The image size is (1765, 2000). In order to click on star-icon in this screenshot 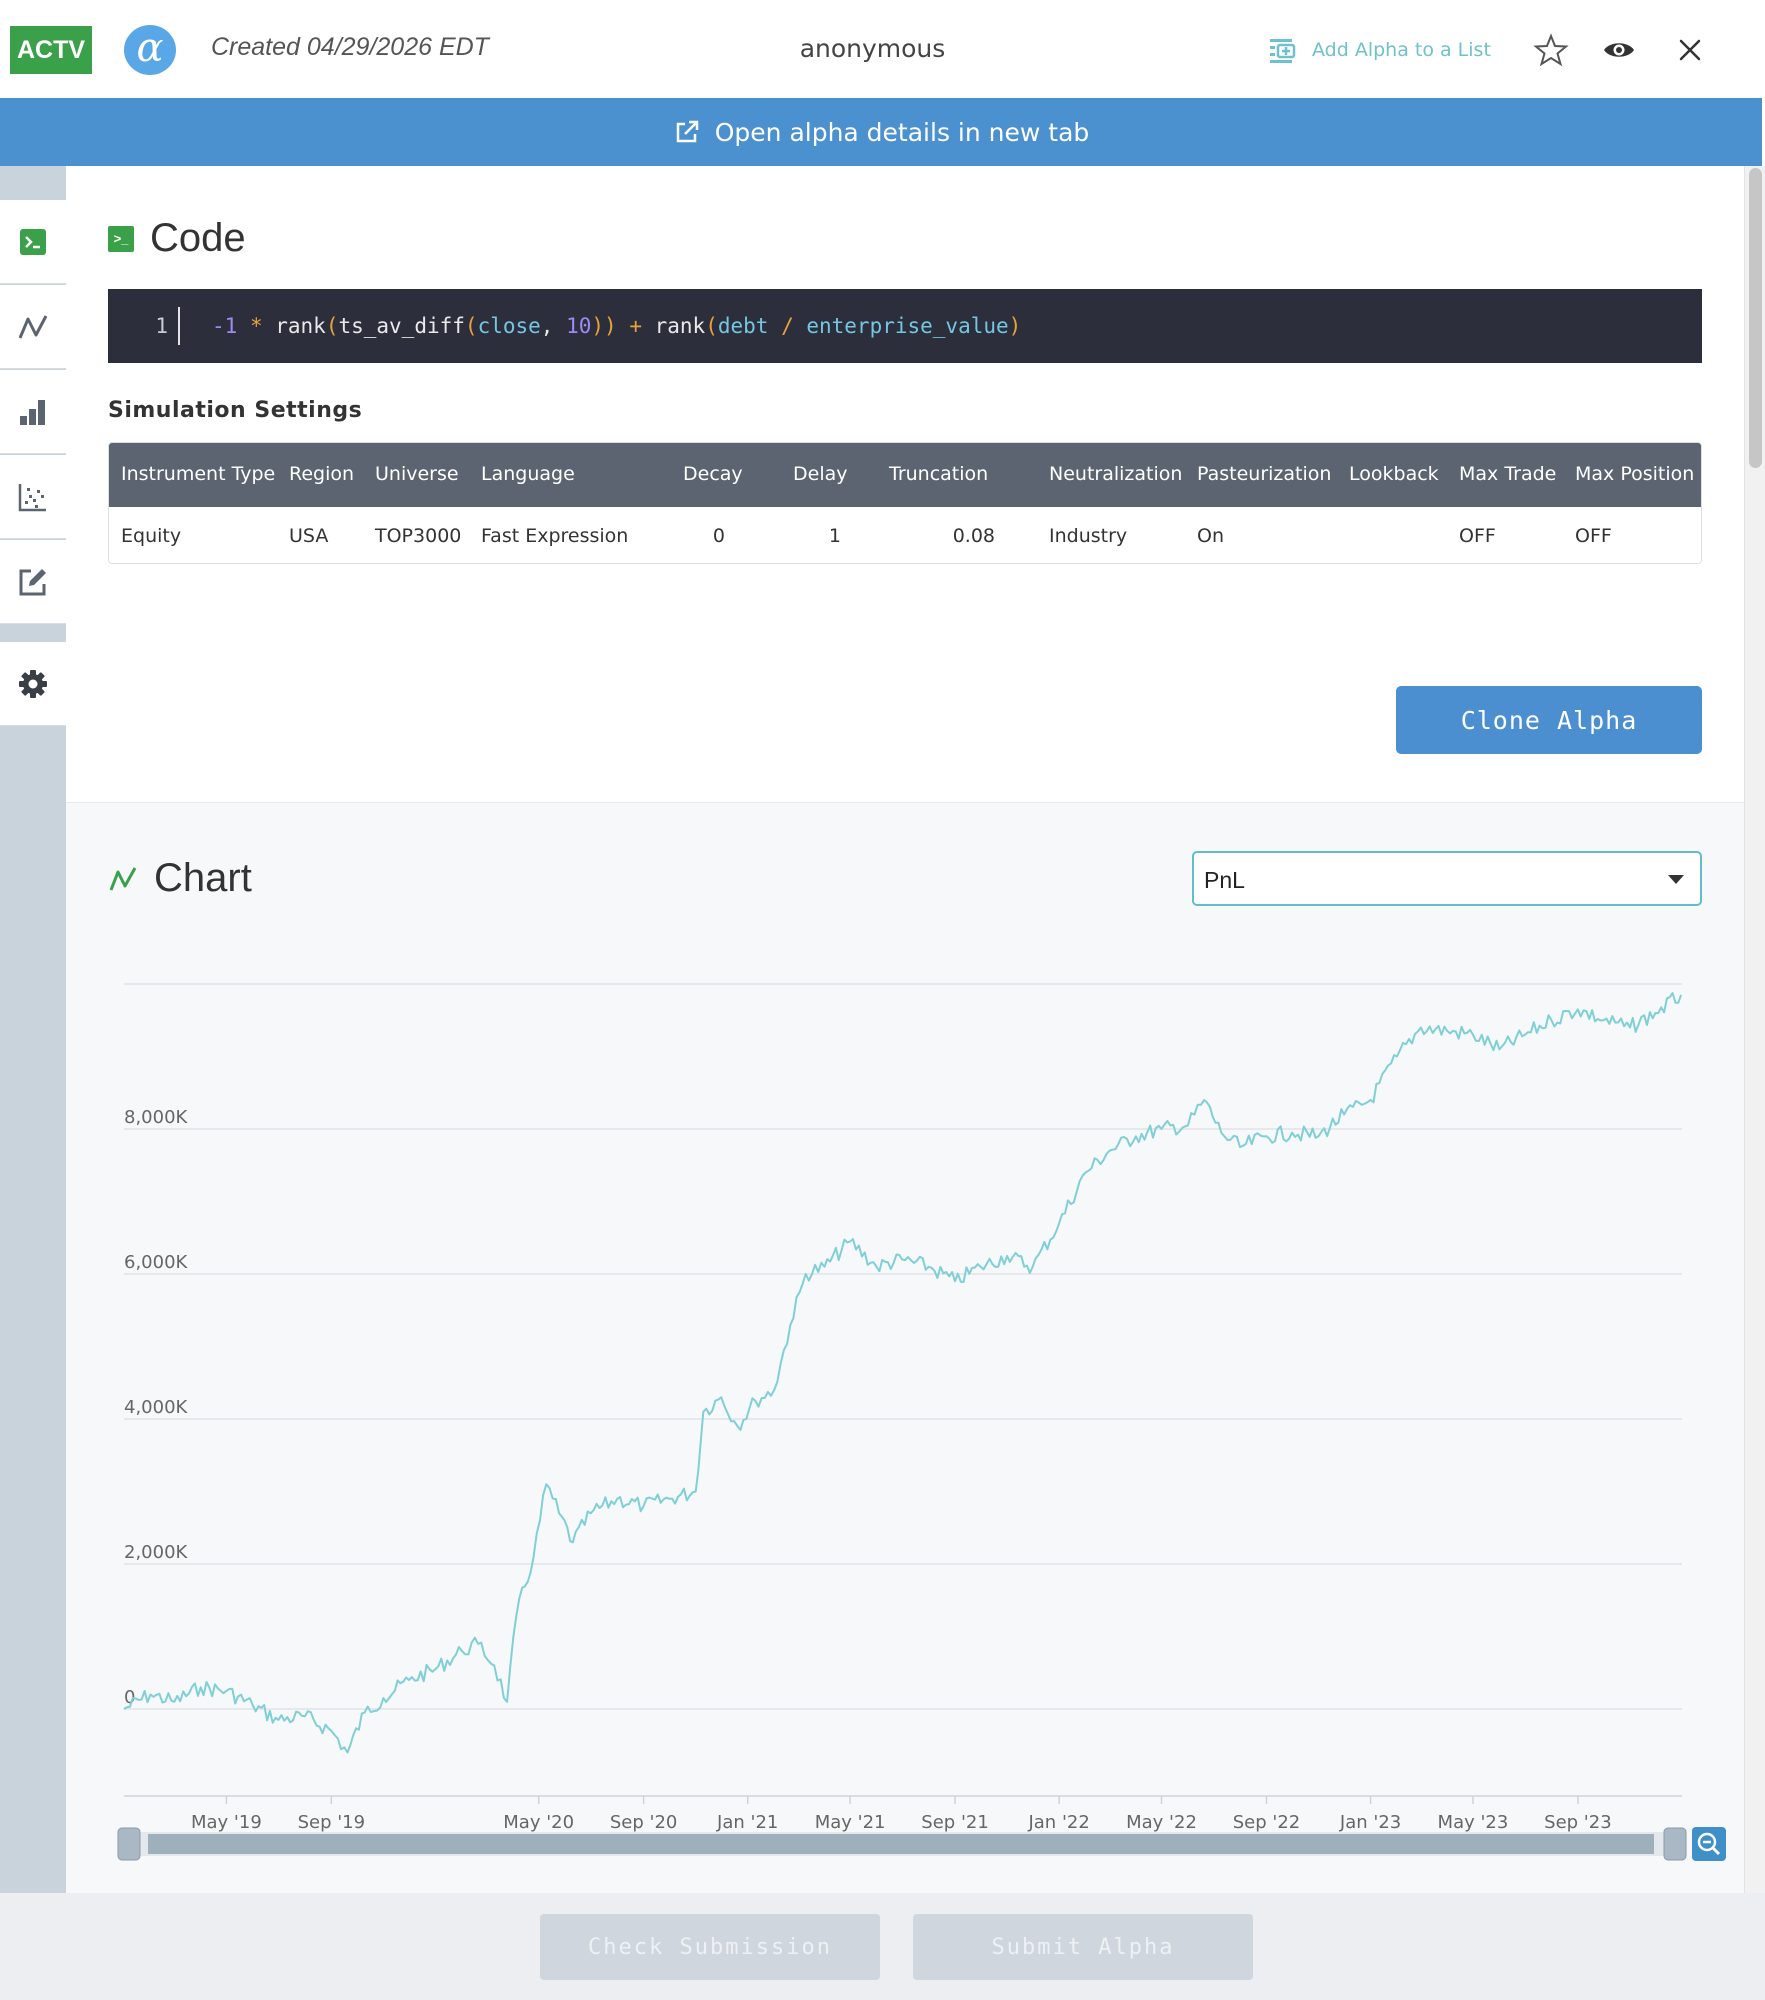, I will do `click(1551, 50)`.